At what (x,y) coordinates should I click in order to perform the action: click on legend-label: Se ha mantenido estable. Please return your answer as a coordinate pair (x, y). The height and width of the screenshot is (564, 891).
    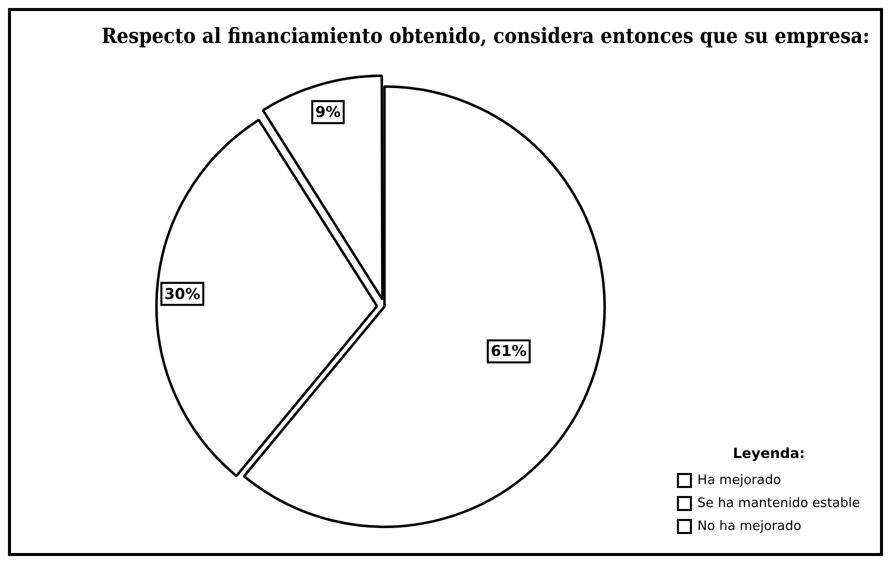
    Looking at the image, I should click on (778, 503).